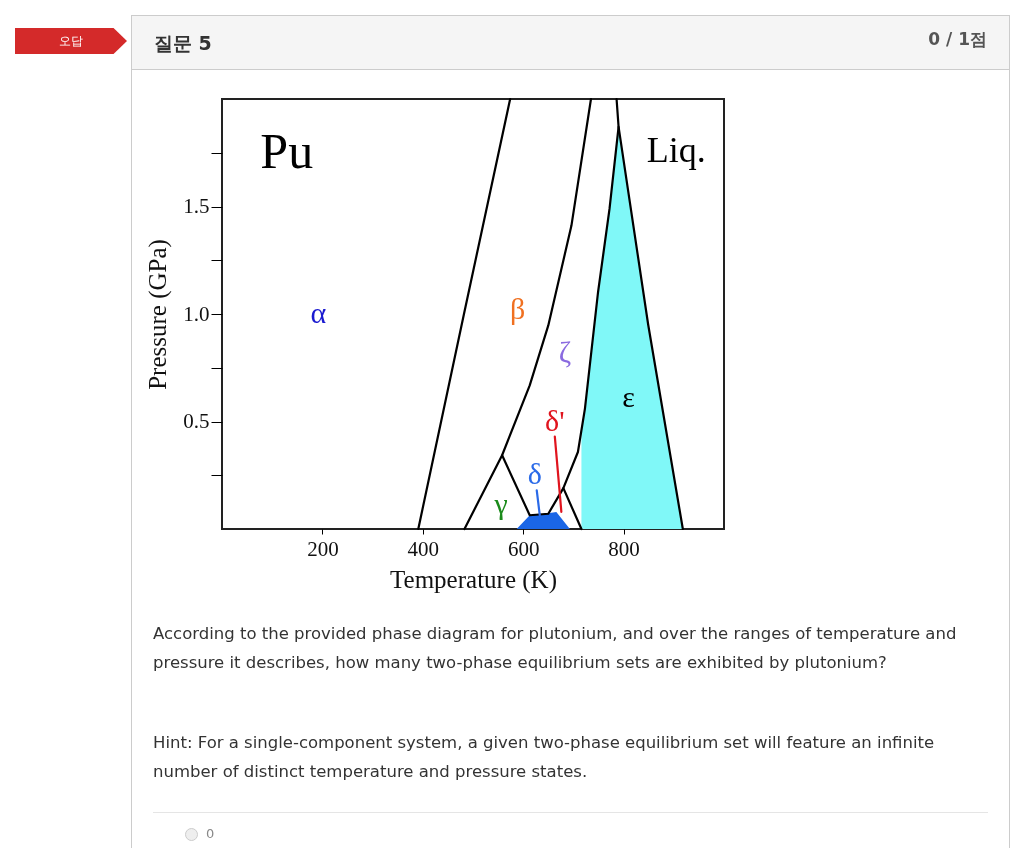 Image resolution: width=1024 pixels, height=848 pixels. I want to click on annotation: Pu, so click(287, 150).